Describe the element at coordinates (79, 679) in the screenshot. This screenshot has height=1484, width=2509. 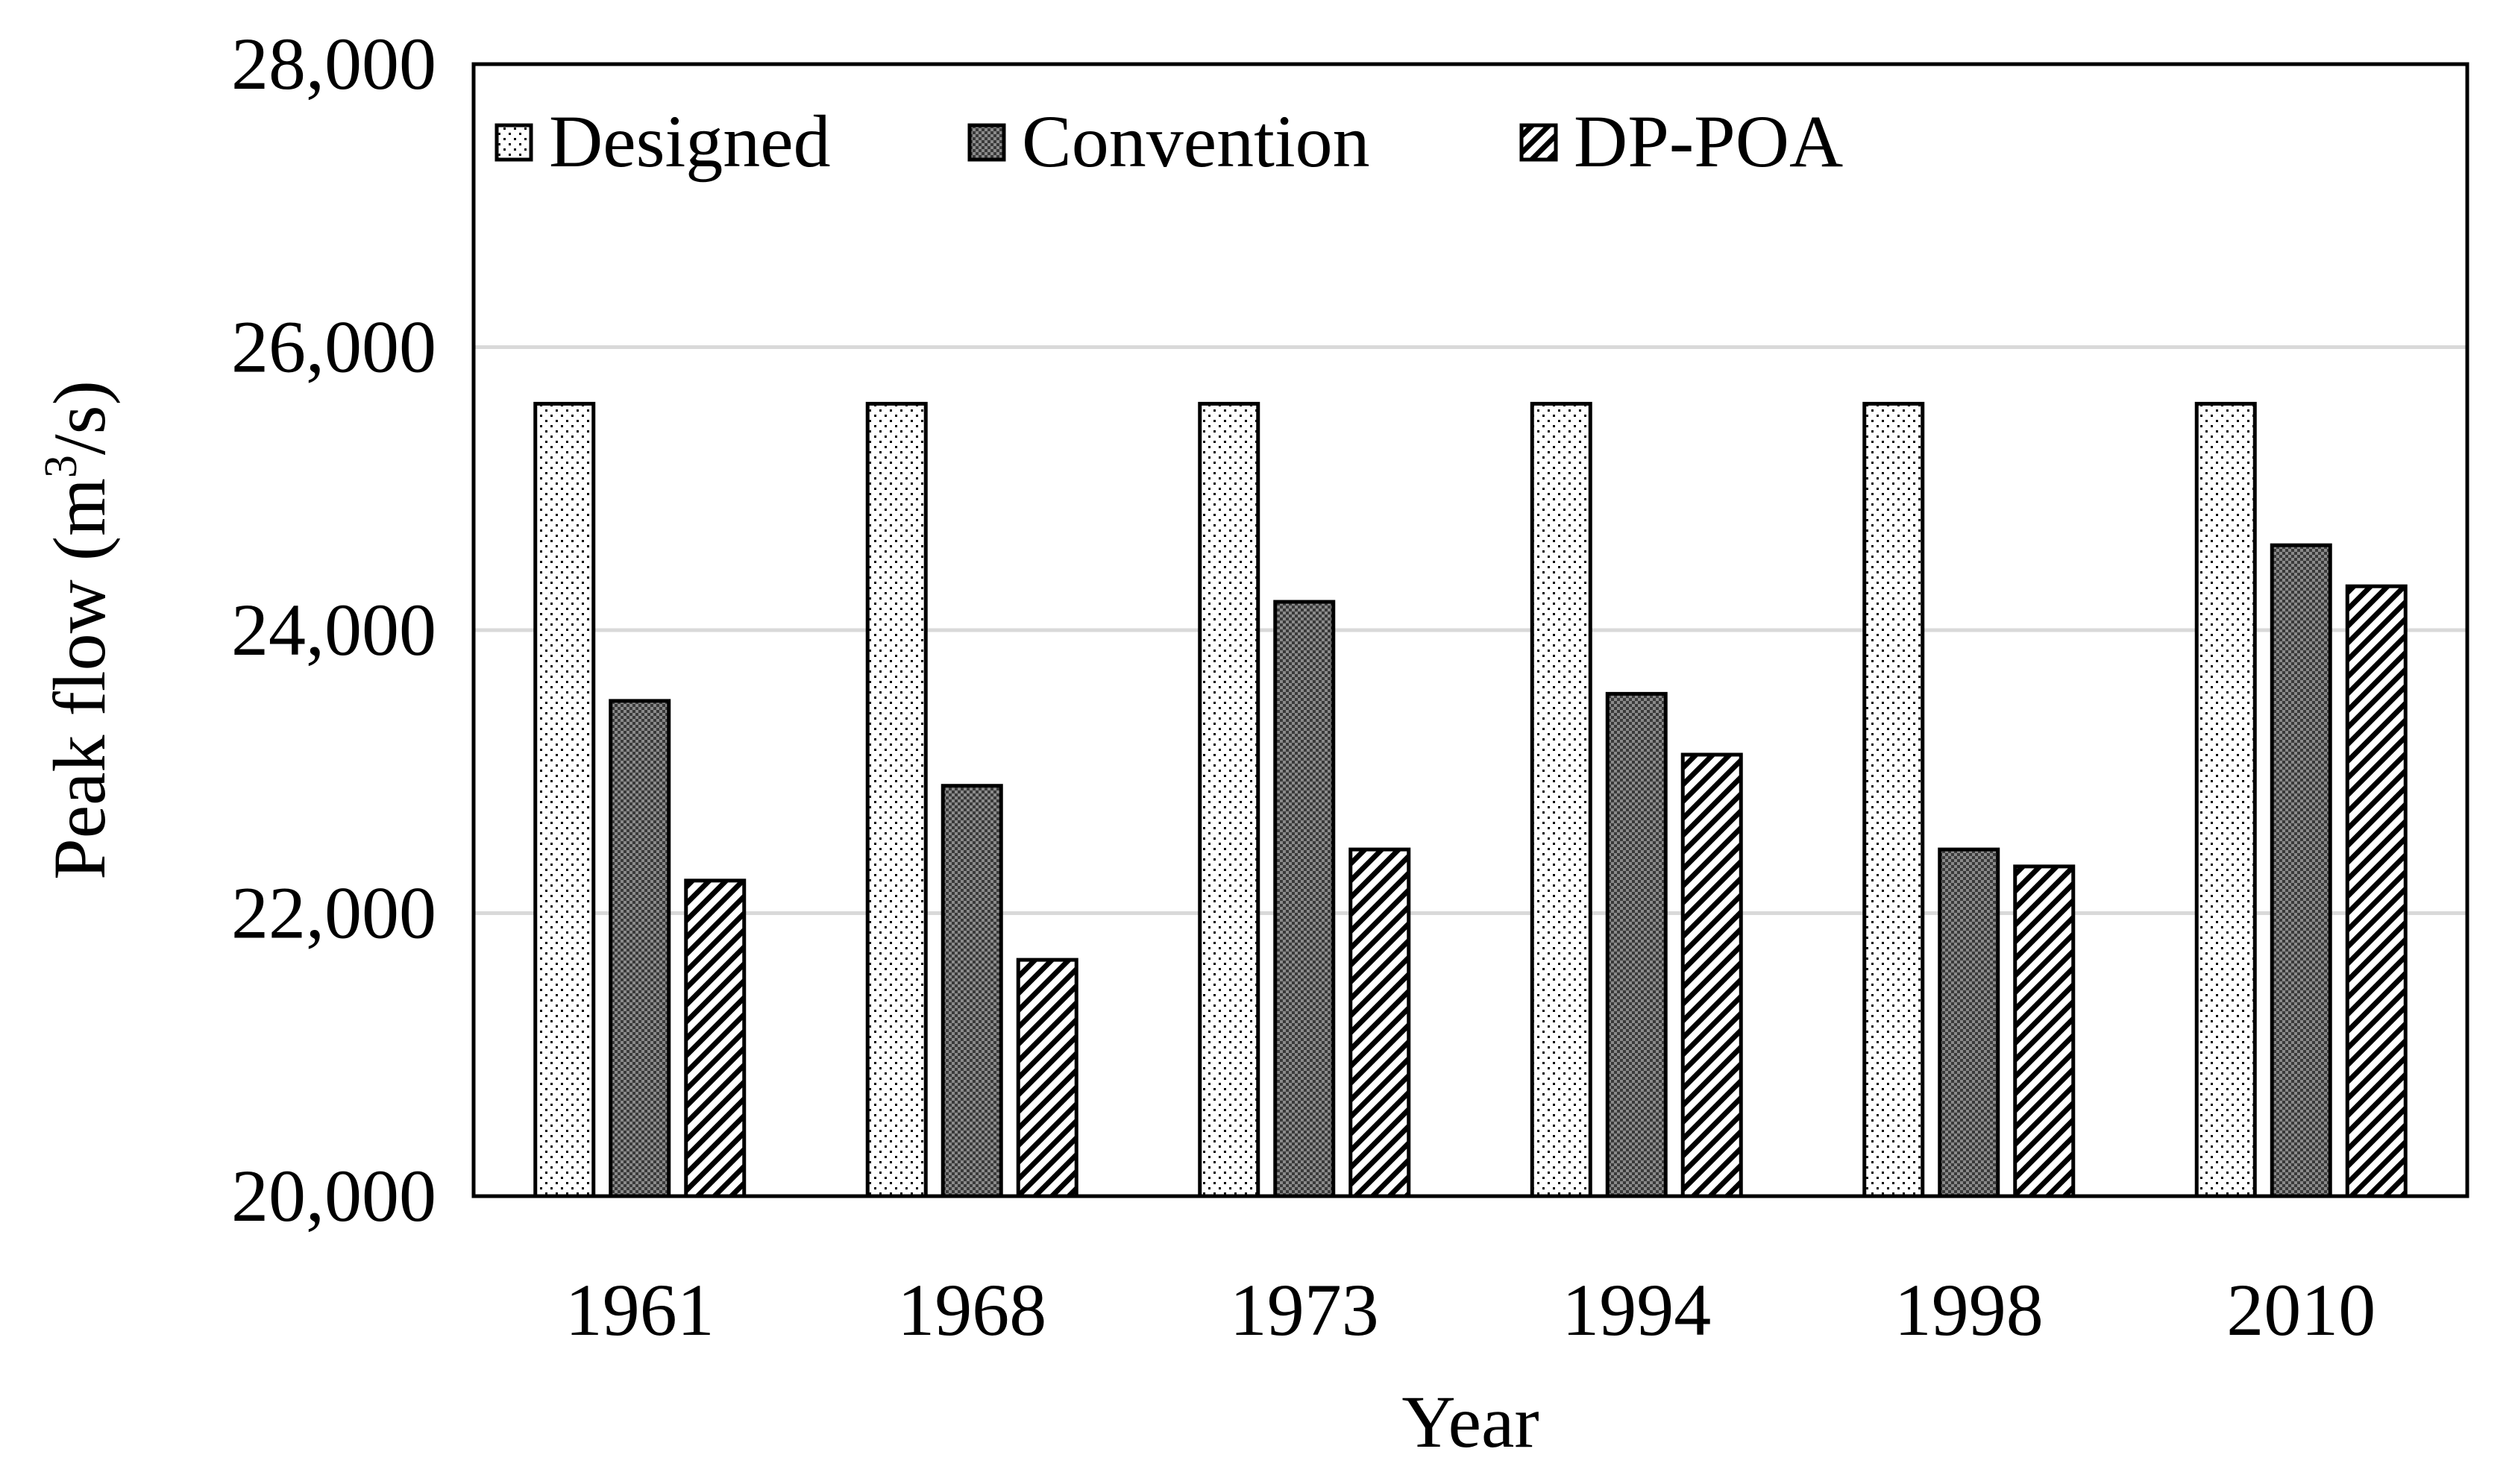
I see `y-axis-title-main: Peak flow (m` at that location.